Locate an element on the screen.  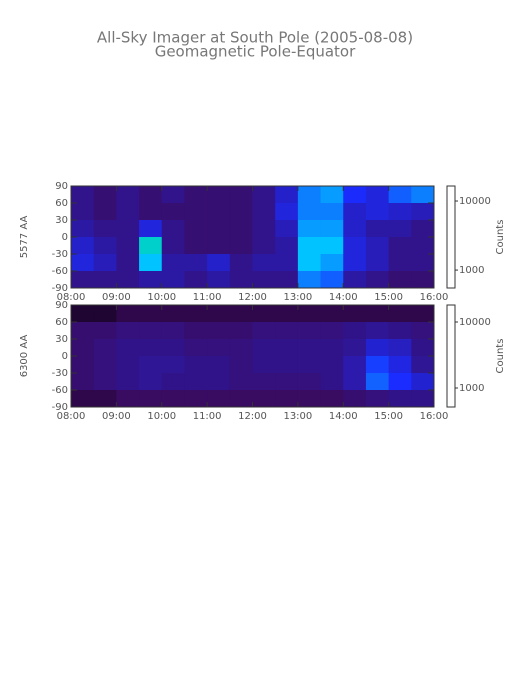
y-tick-label: -30 is located at coordinates (60, 254).